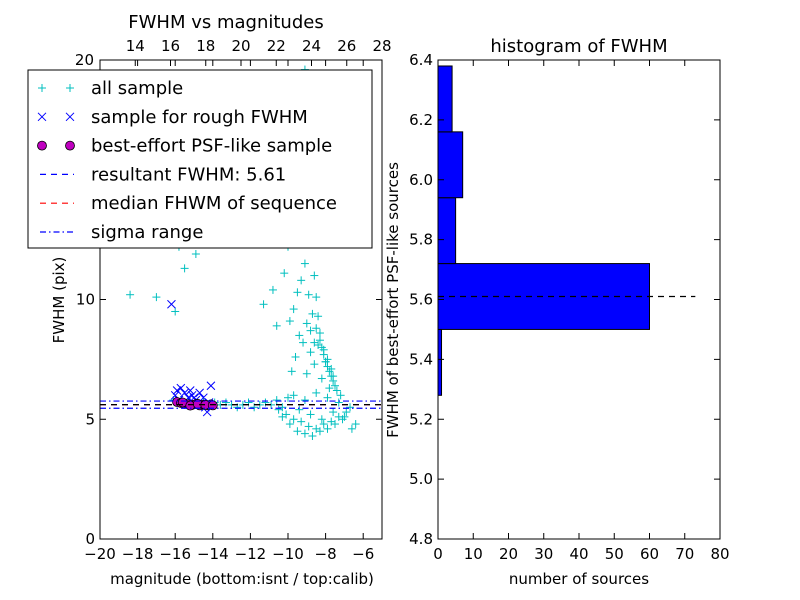 This screenshot has height=600, width=800. Describe the element at coordinates (445, 99) in the screenshot. I see `histogram-bar` at that location.